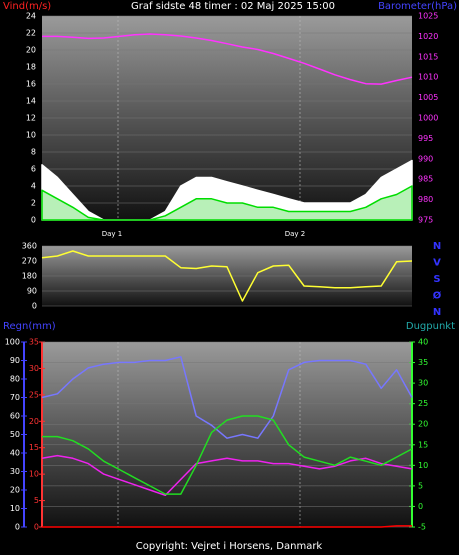  Describe the element at coordinates (428, 97) in the screenshot. I see `tick-label: 1005` at that location.